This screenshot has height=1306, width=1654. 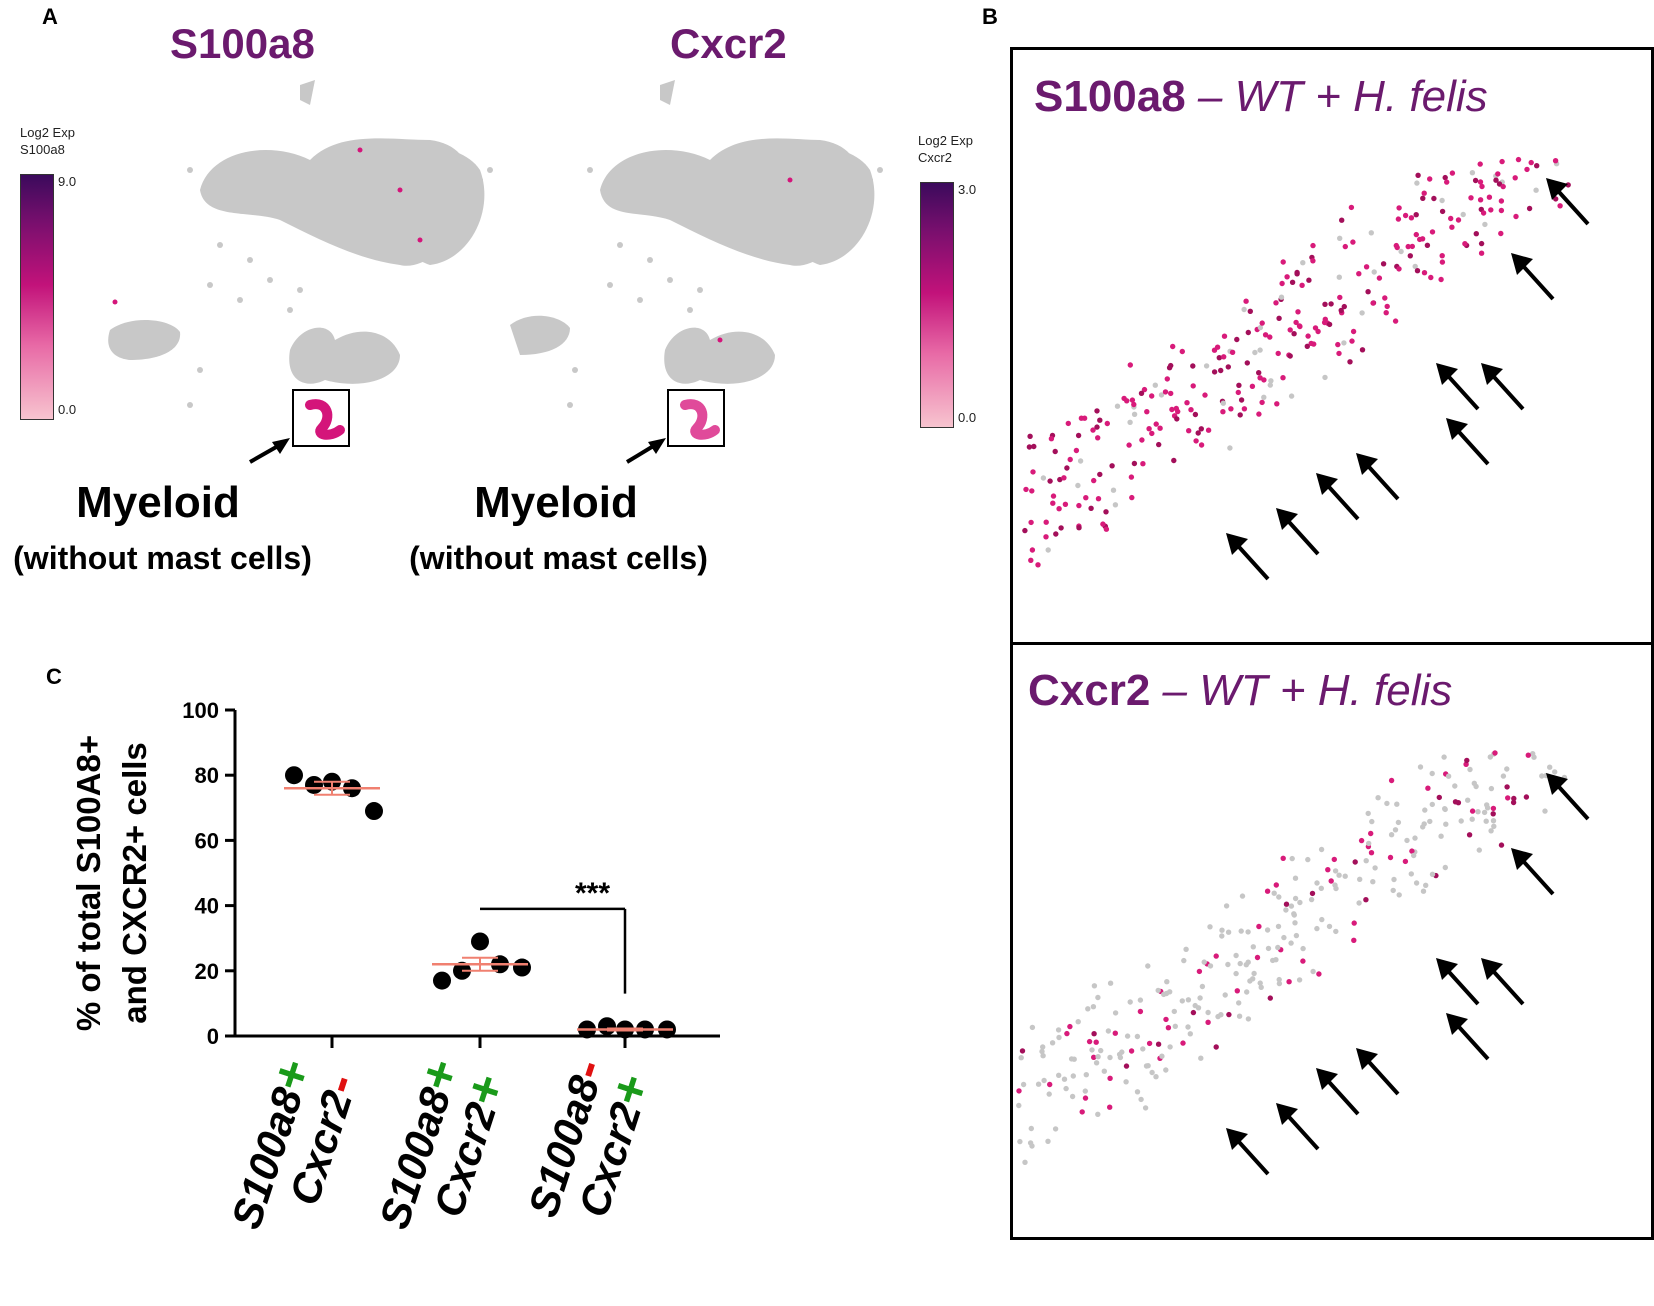 What do you see at coordinates (314, 784) in the screenshot?
I see `data-point` at bounding box center [314, 784].